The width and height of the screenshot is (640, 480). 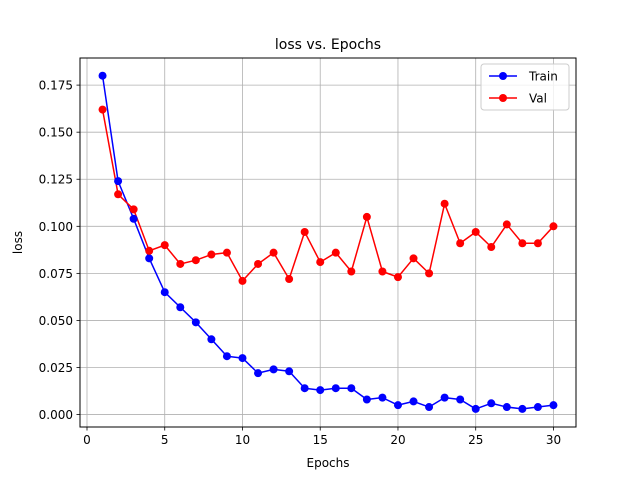 What do you see at coordinates (475, 440) in the screenshot?
I see `x-tick-label: 25` at bounding box center [475, 440].